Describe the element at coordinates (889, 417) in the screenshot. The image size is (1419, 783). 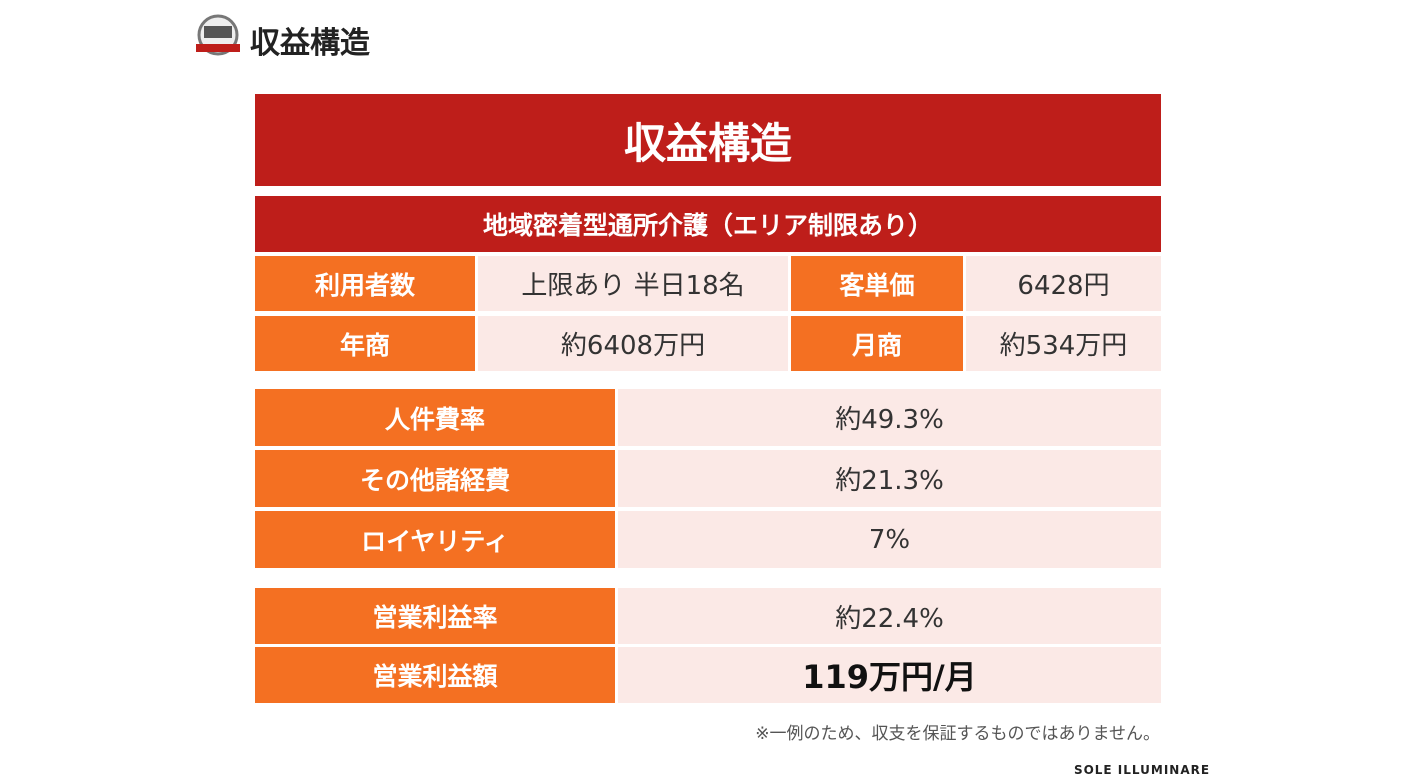
I see `row-value: 約49.3%` at that location.